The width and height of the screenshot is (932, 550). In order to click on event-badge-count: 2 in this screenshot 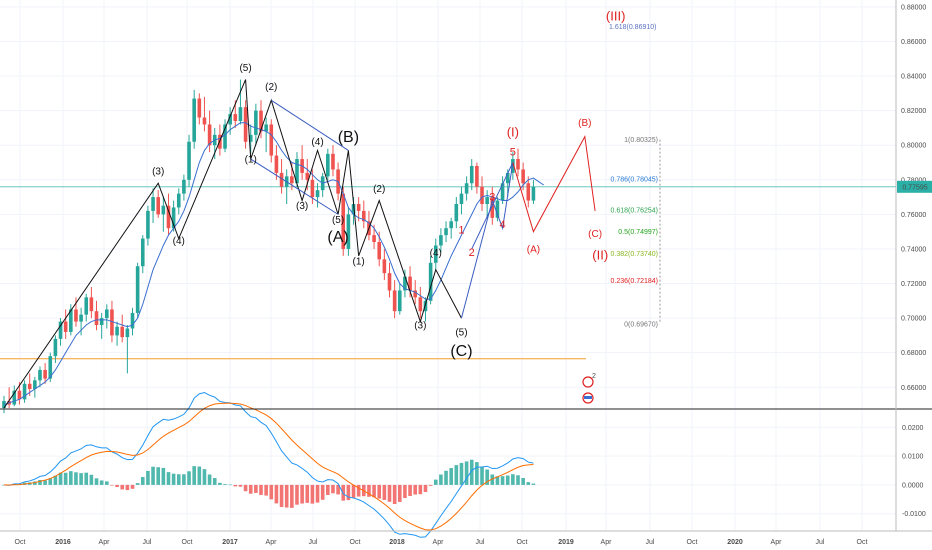, I will do `click(594, 376)`.